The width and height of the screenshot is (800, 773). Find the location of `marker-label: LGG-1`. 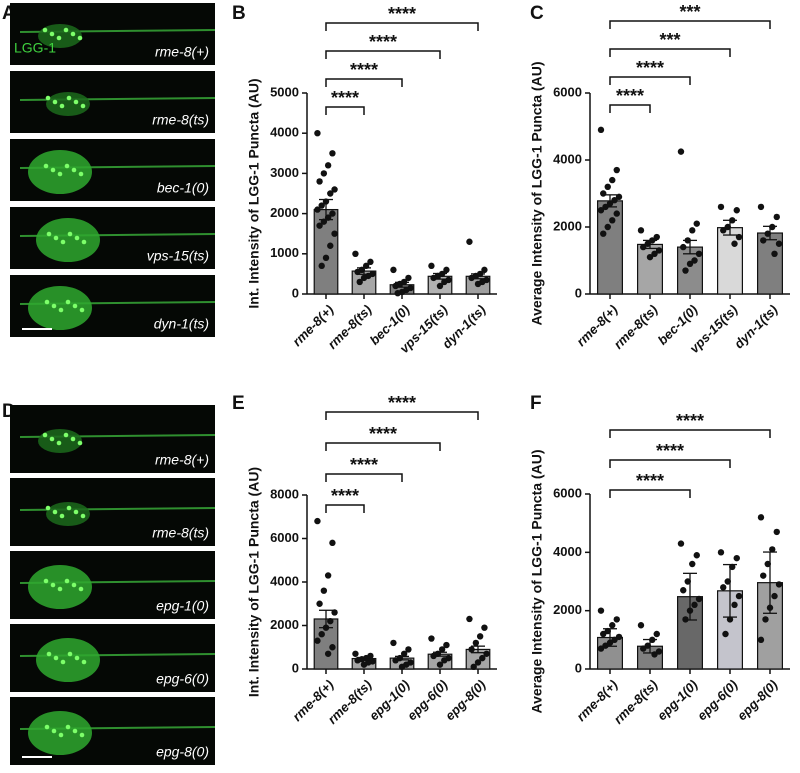

marker-label: LGG-1 is located at coordinates (35, 48).